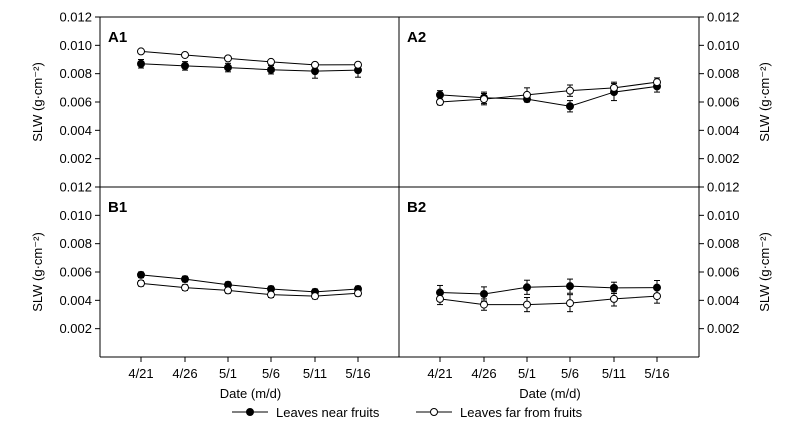  I want to click on legend-label-1: Leaves near fruits, so click(328, 412).